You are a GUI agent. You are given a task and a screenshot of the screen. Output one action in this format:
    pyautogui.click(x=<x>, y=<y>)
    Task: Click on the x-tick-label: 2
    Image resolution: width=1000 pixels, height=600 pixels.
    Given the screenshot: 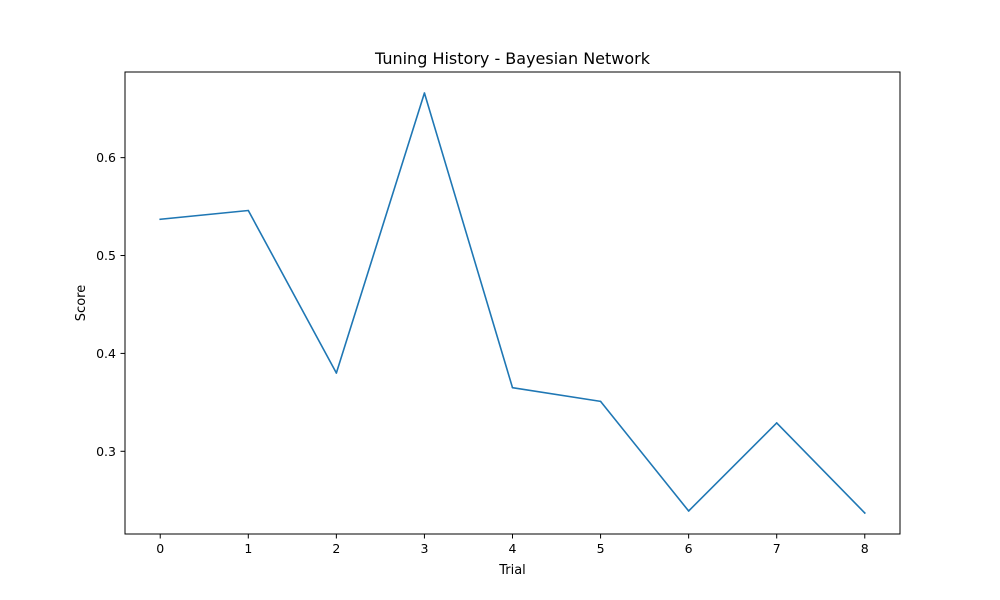 What is the action you would take?
    pyautogui.click(x=336, y=548)
    